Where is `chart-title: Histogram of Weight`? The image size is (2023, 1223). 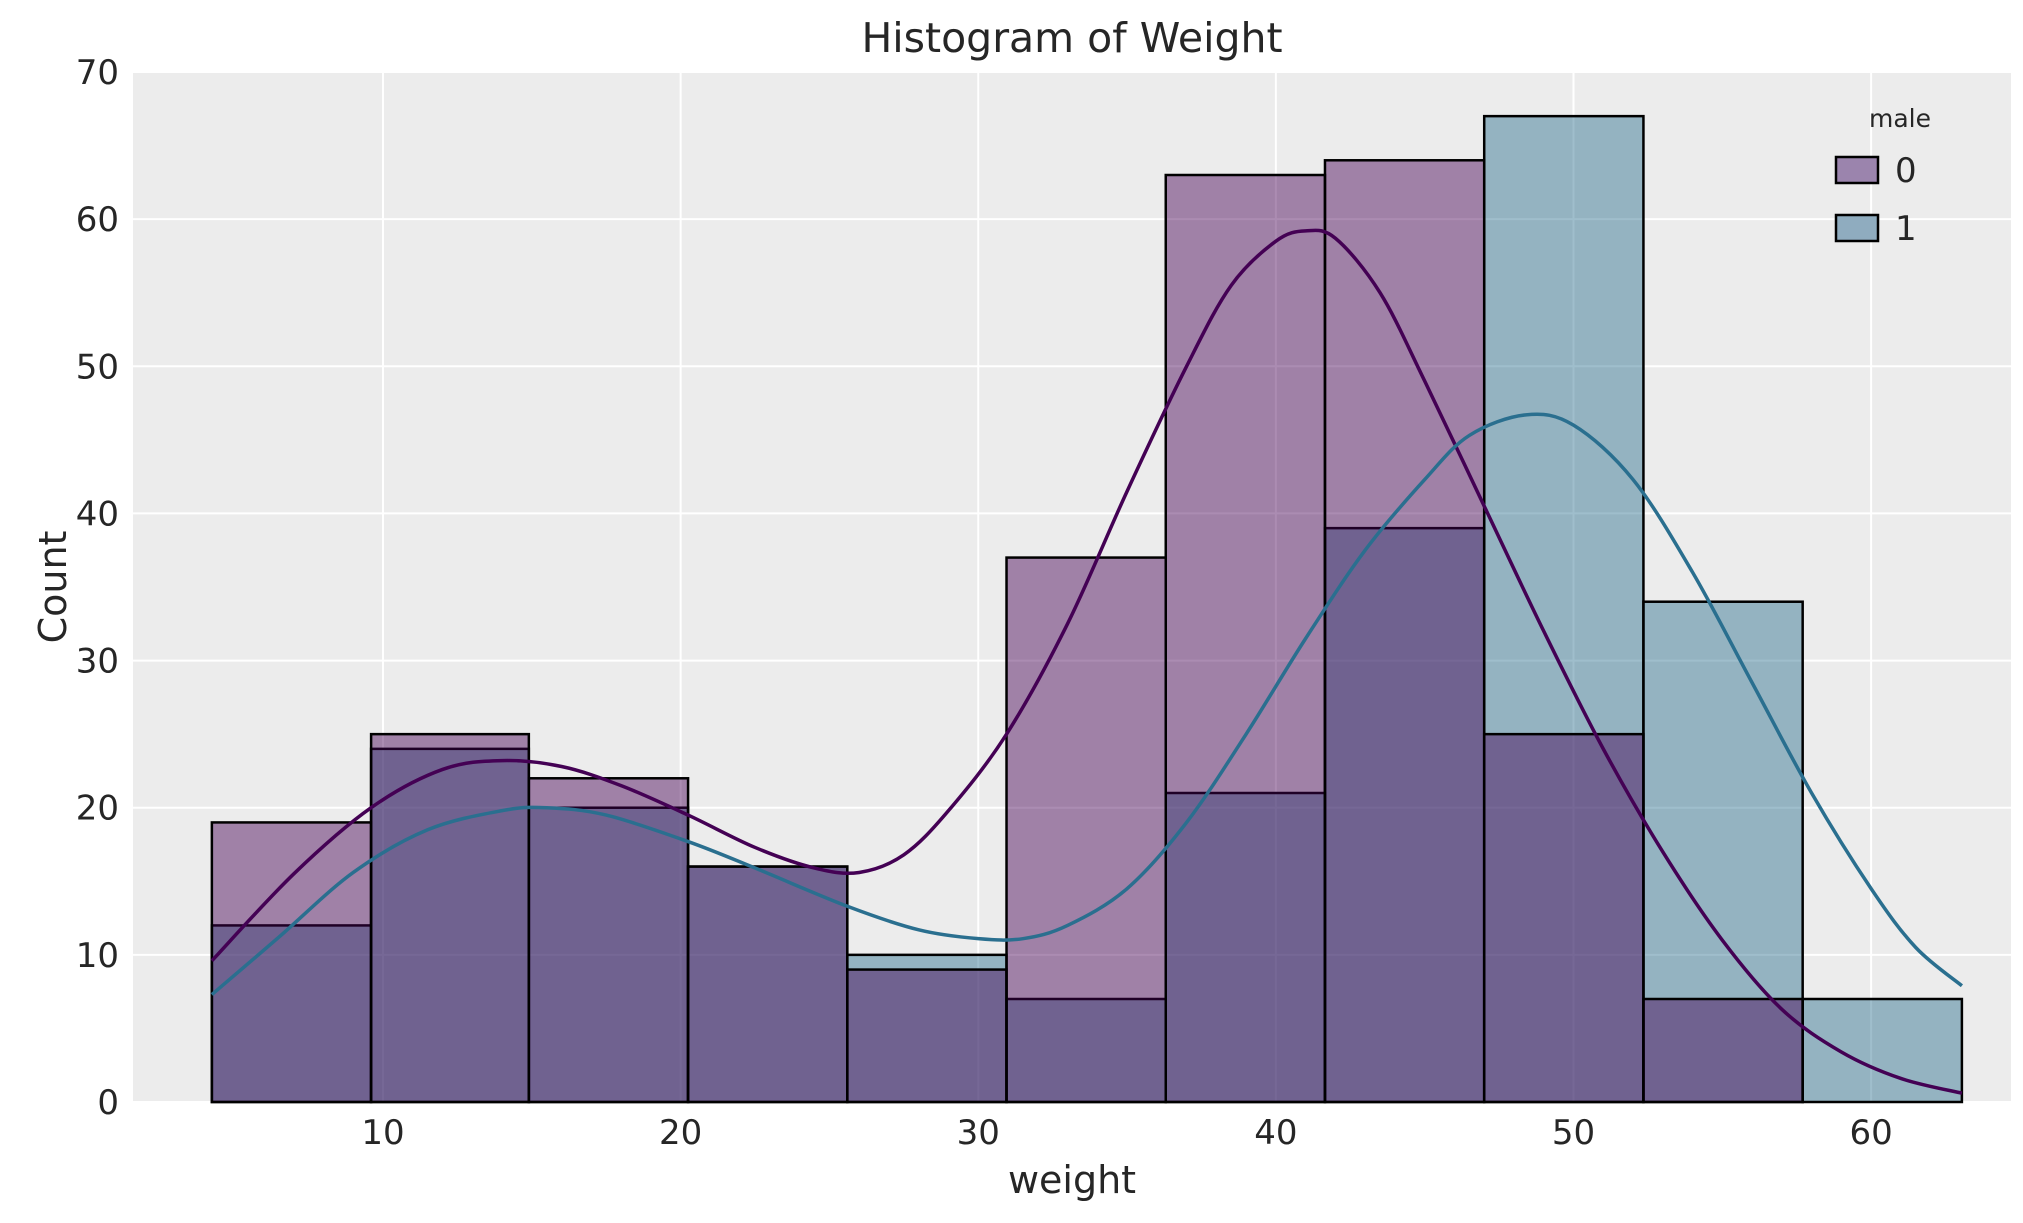
chart-title: Histogram of Weight is located at coordinates (1071, 38).